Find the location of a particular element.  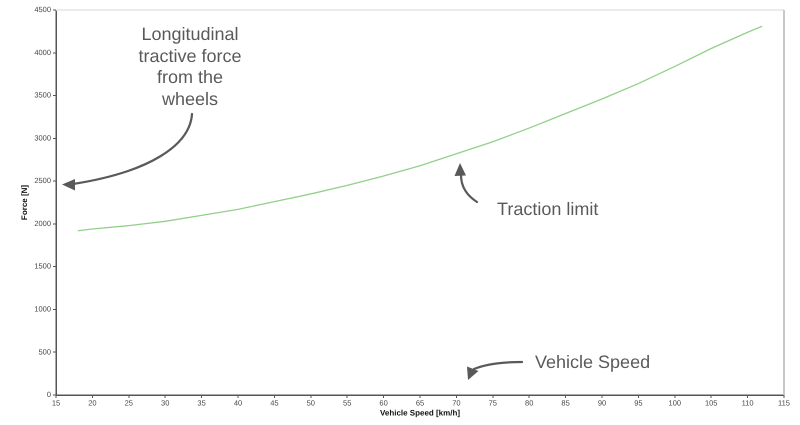

x-axis-title: Vehicle Speed [km/h] is located at coordinates (420, 413).